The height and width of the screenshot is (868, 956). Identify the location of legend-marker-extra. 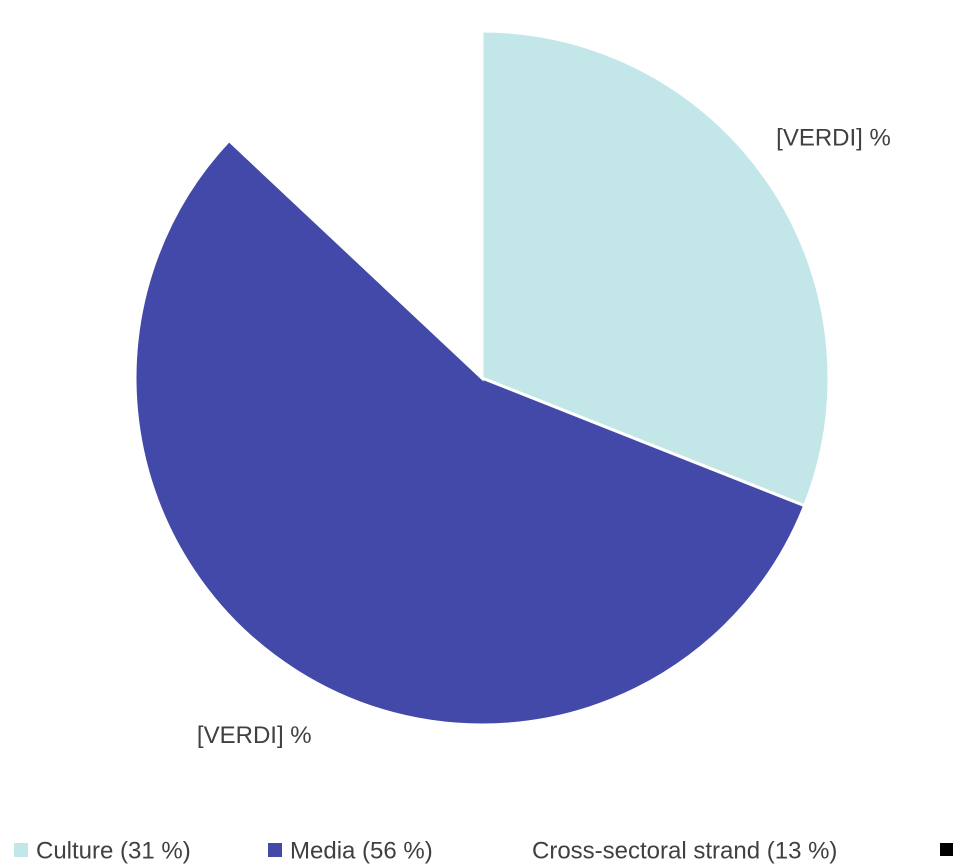
(946, 849).